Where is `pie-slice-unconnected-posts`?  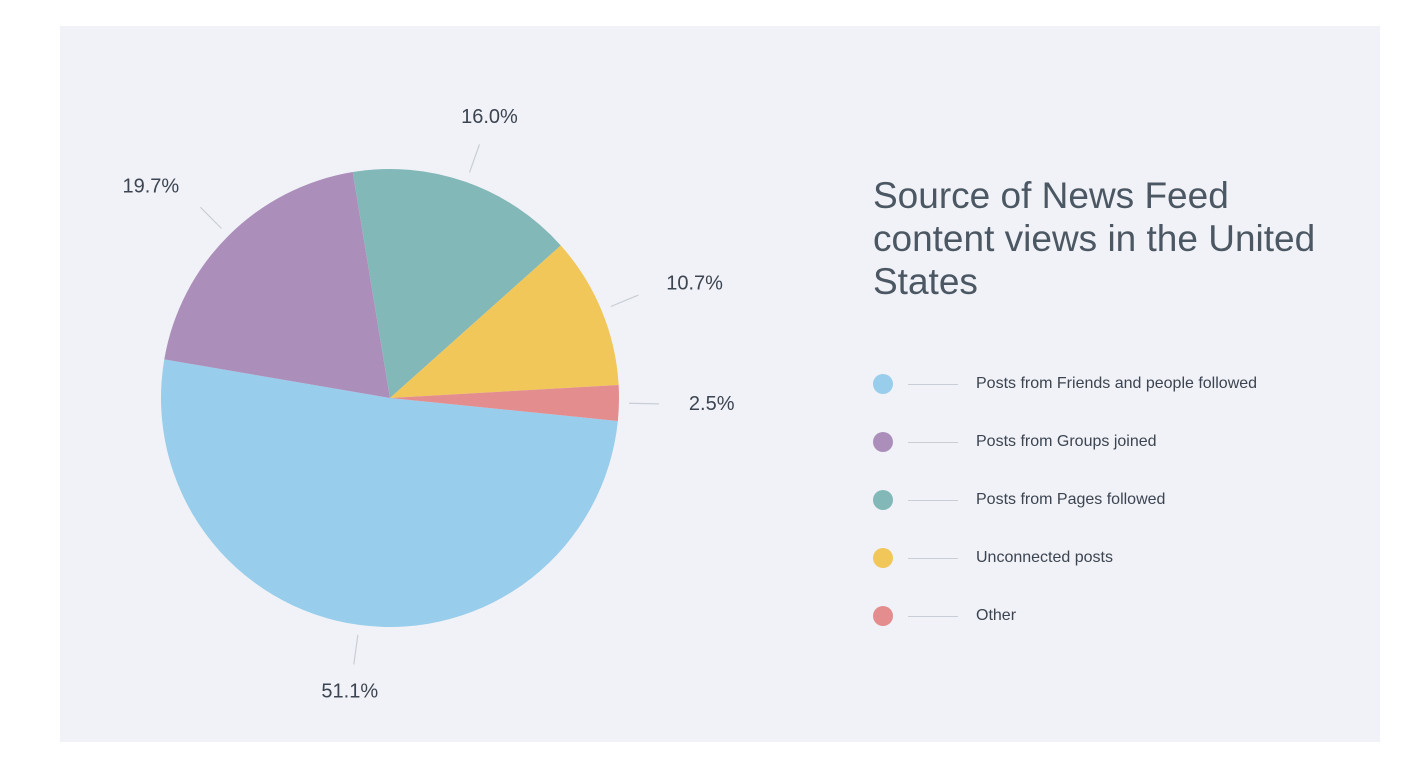
pie-slice-unconnected-posts is located at coordinates (504, 321).